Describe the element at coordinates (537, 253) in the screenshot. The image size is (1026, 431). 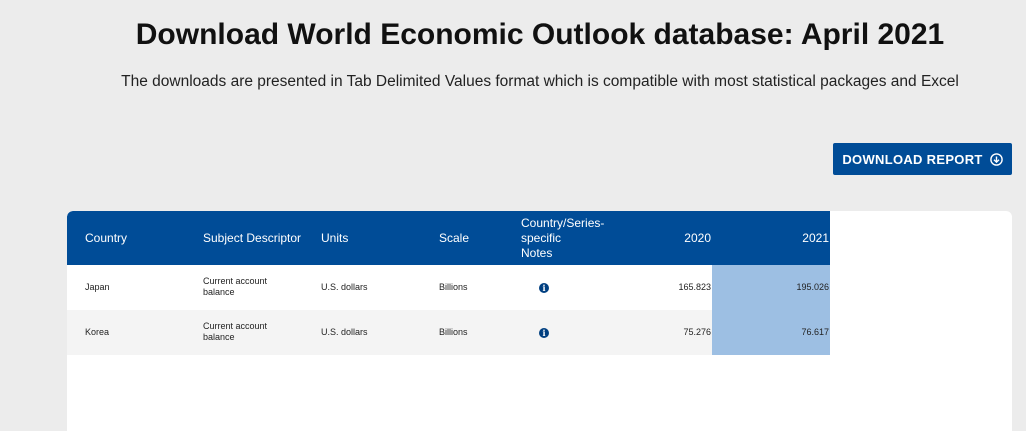
I see `column-header-notes-line3: Notes` at that location.